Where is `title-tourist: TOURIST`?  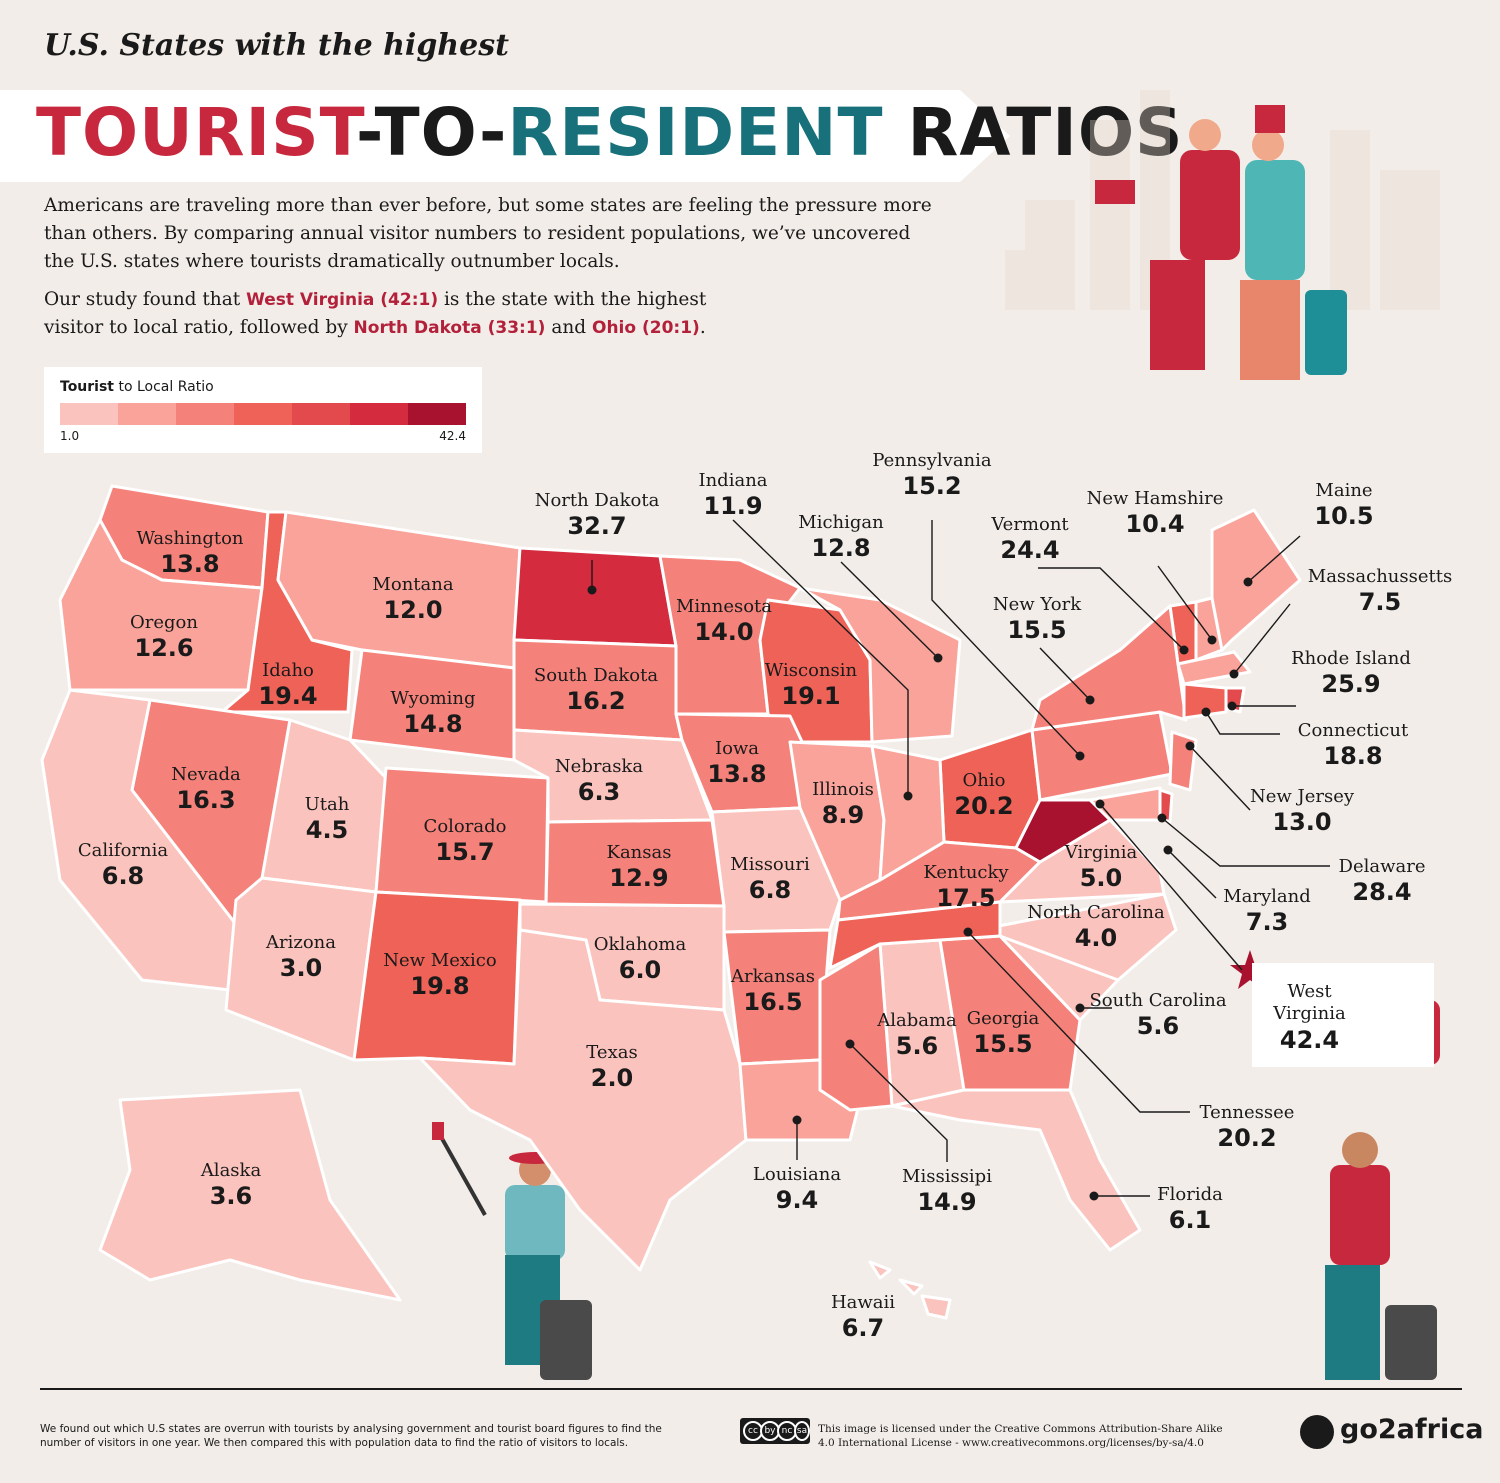 title-tourist: TOURIST is located at coordinates (196, 132).